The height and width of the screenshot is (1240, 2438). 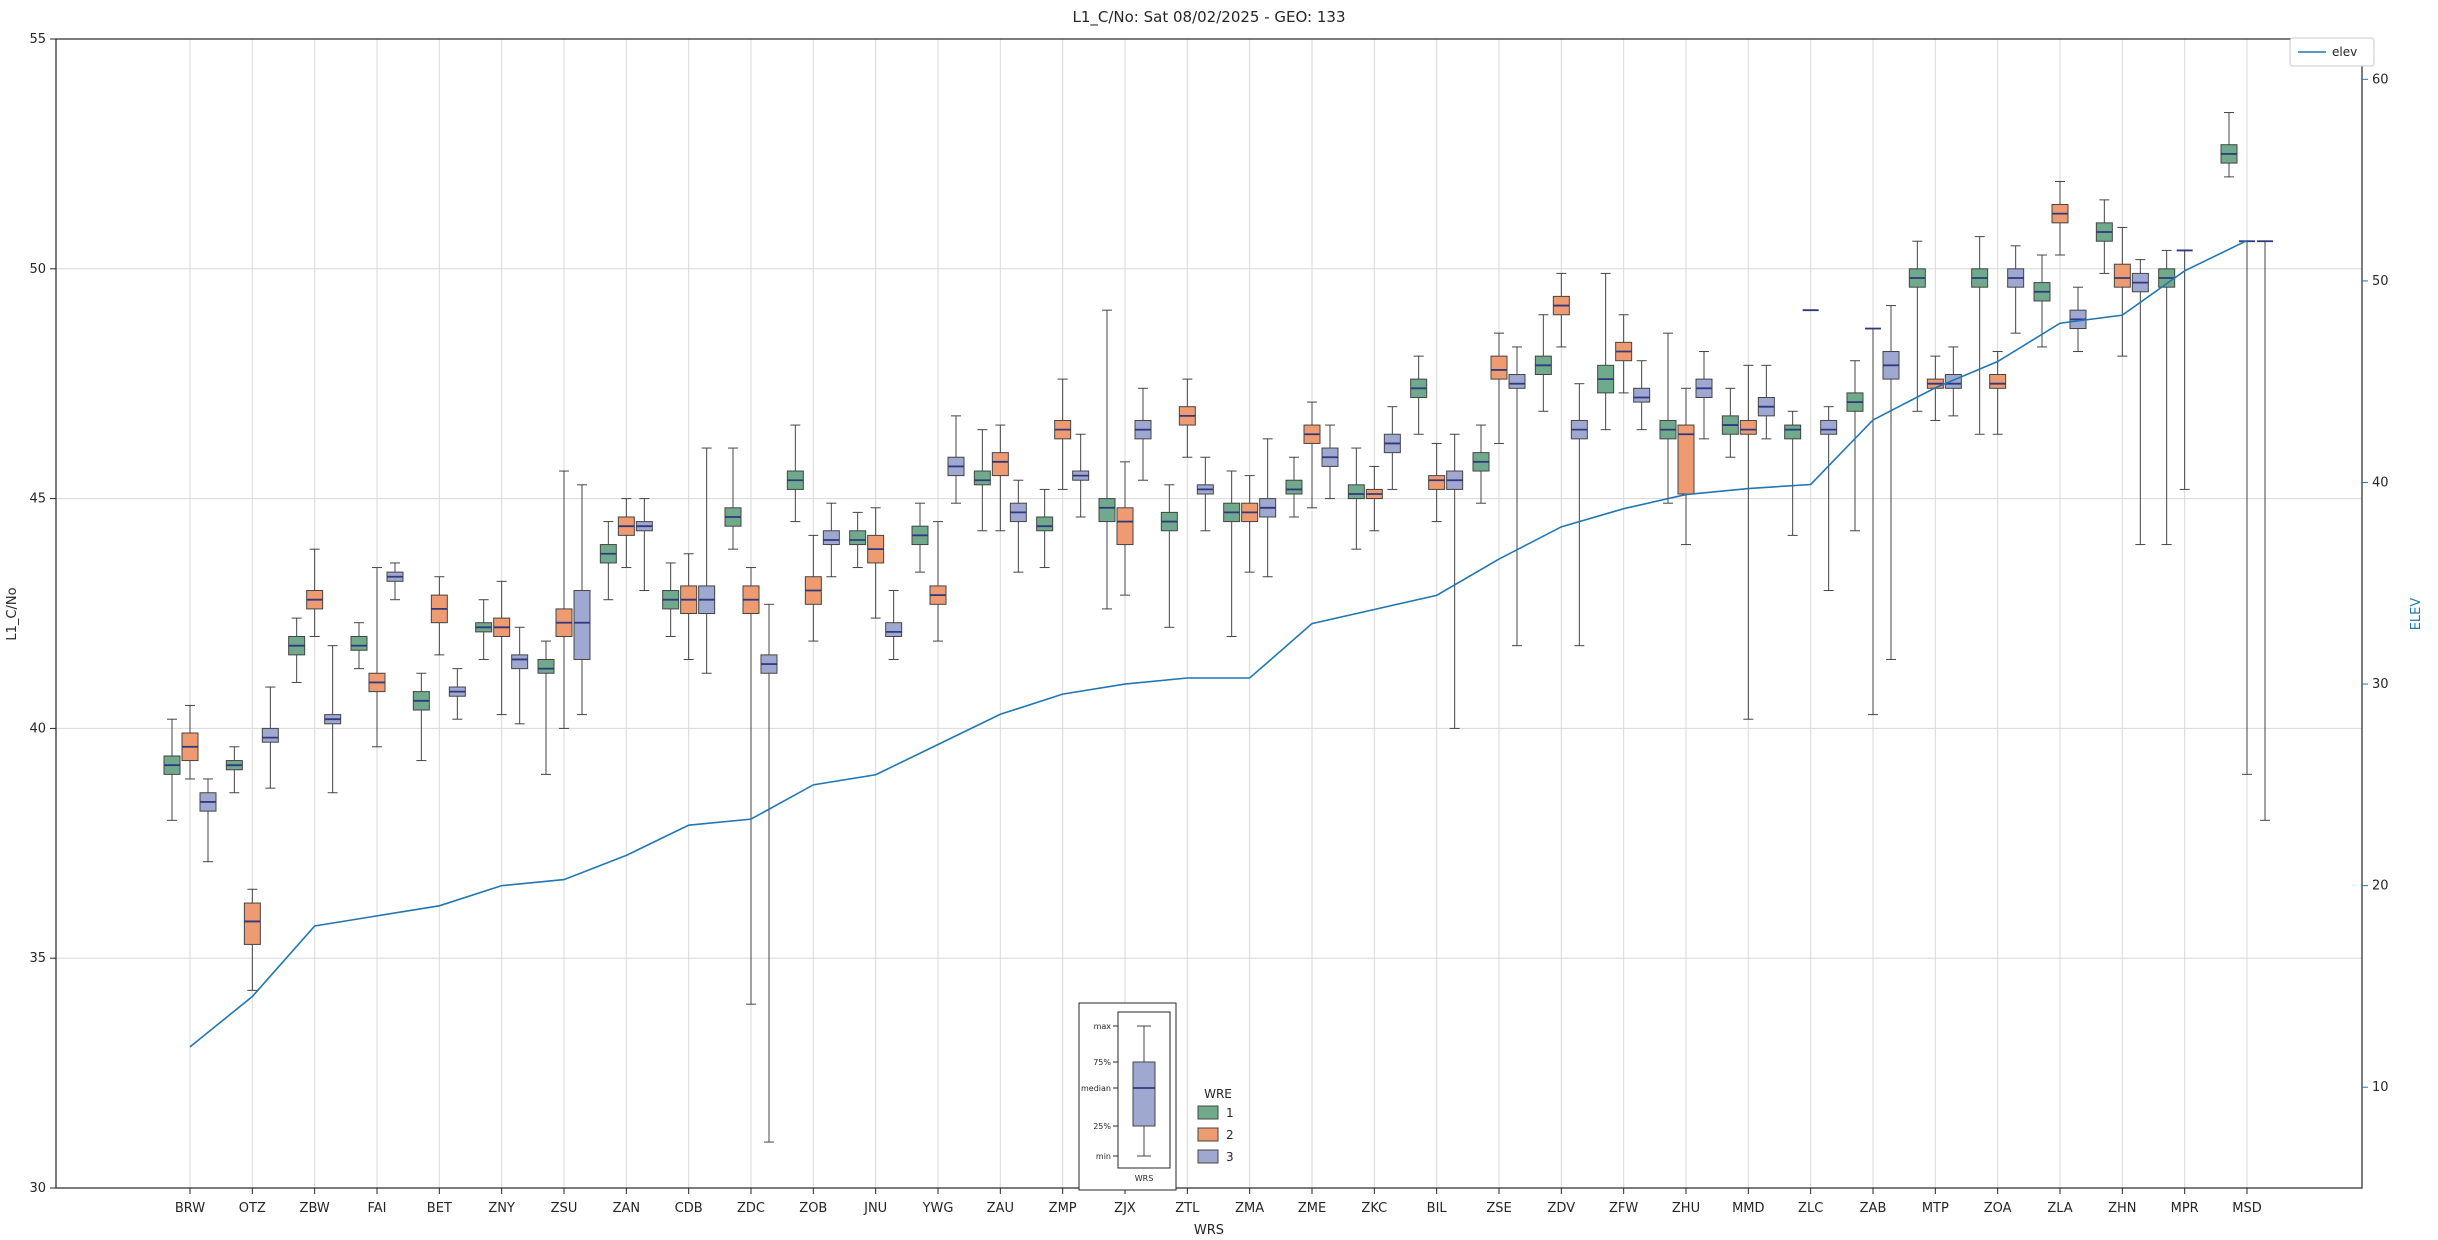 What do you see at coordinates (1935, 1208) in the screenshot?
I see `x-tick-label: MTP` at bounding box center [1935, 1208].